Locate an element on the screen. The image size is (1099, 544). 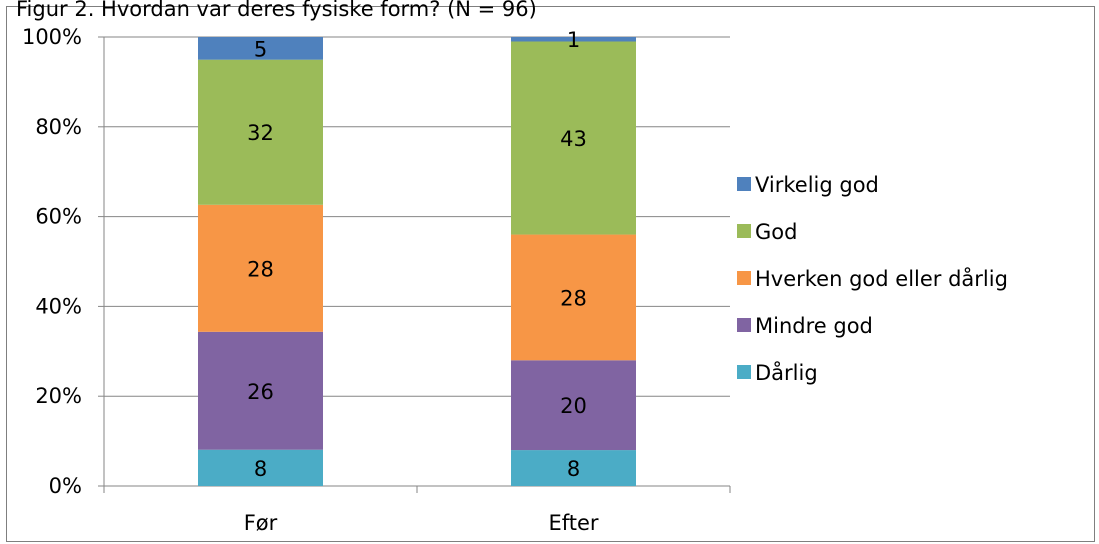
data-label: 1 is located at coordinates (573, 40).